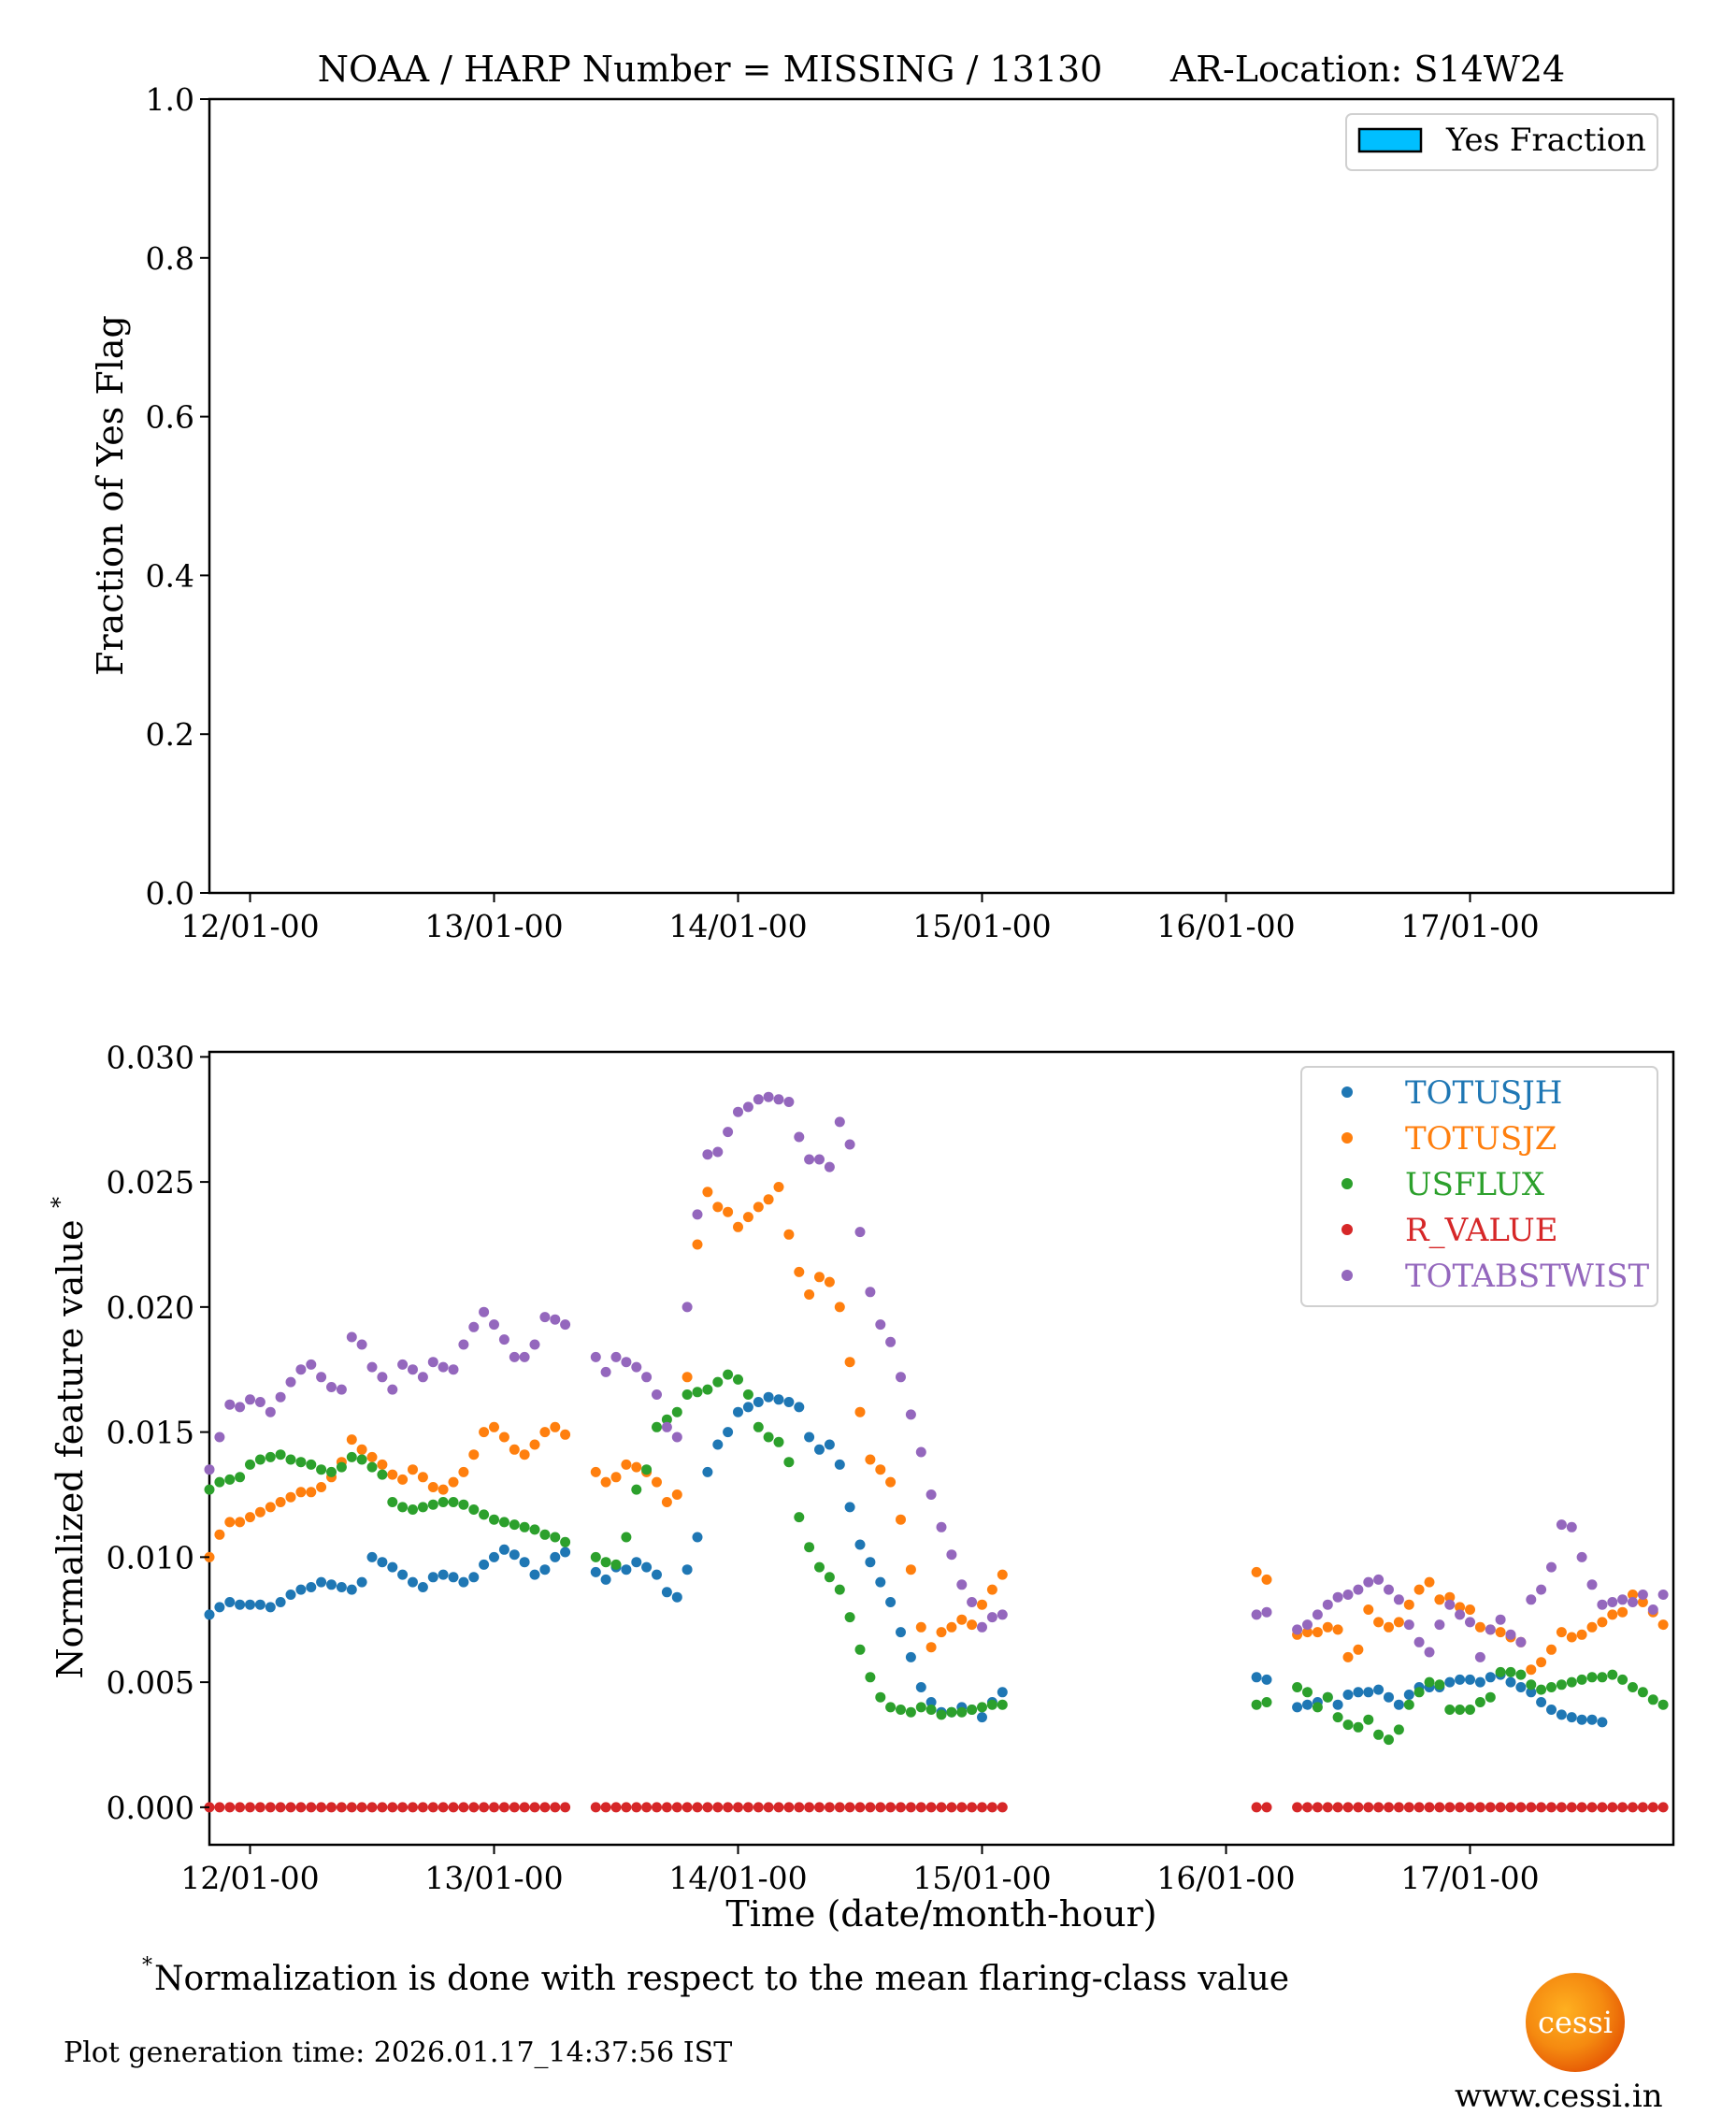 The width and height of the screenshot is (1736, 2115). Describe the element at coordinates (1347, 1183) in the screenshot. I see `legend-marker-usflux` at that location.